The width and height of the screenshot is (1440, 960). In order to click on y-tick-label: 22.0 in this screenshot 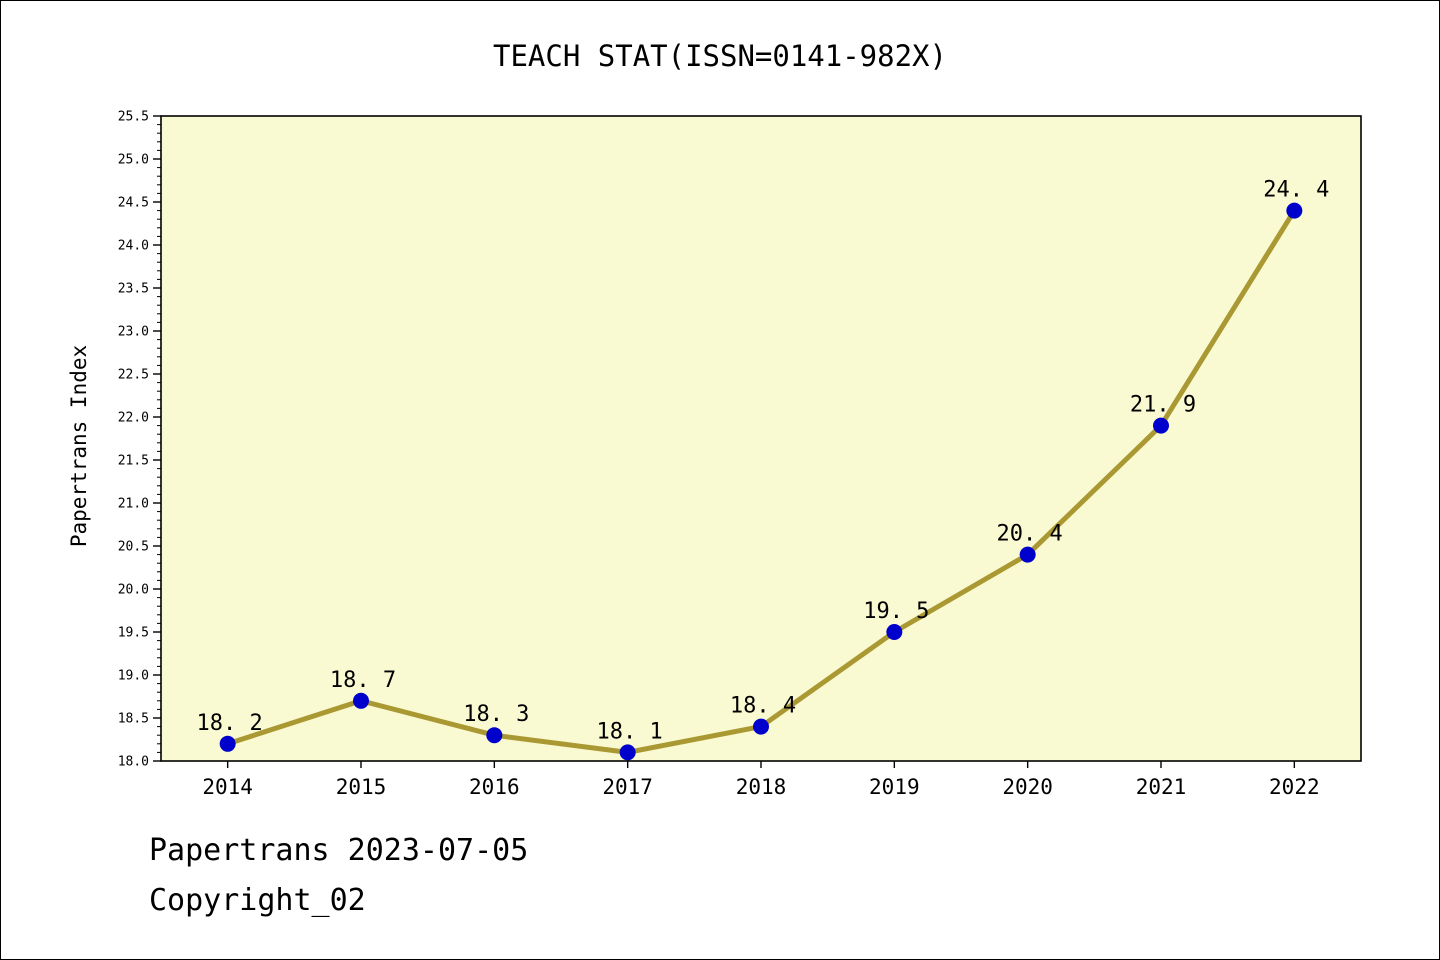, I will do `click(133, 418)`.